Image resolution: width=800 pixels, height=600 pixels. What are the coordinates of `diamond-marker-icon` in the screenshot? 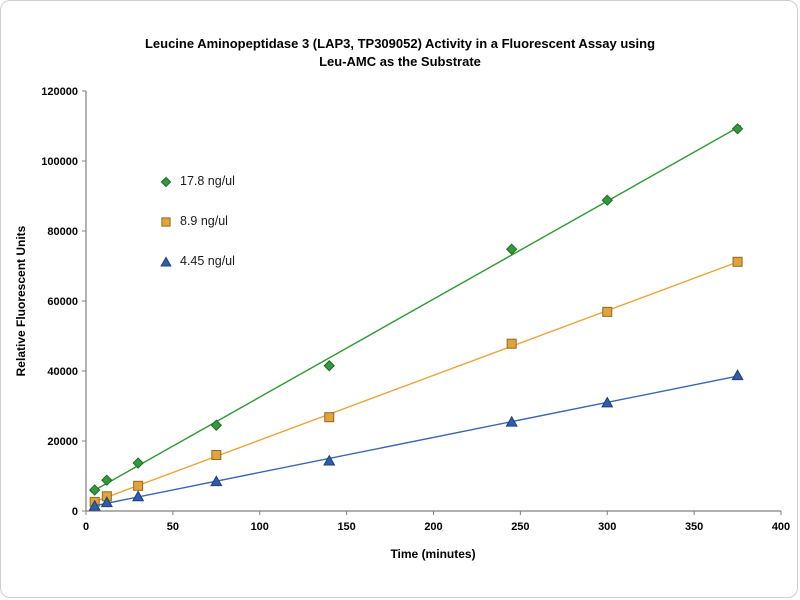 It's located at (166, 181).